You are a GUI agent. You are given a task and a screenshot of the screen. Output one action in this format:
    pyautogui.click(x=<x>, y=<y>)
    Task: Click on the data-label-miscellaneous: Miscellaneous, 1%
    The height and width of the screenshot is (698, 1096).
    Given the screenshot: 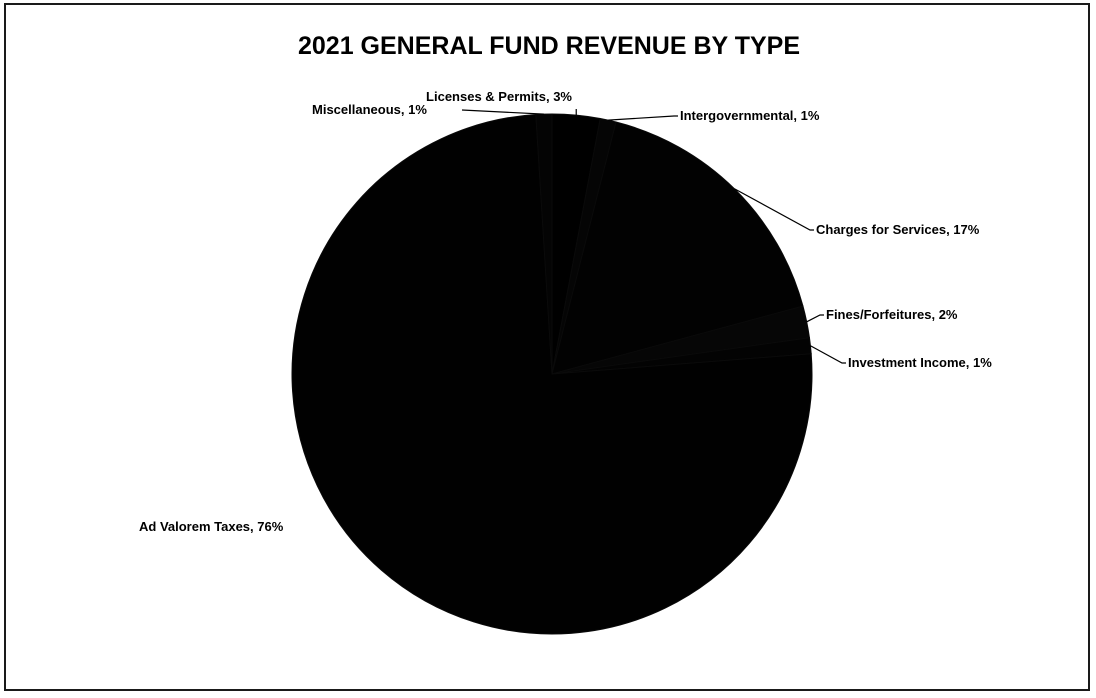 What is the action you would take?
    pyautogui.click(x=369, y=109)
    